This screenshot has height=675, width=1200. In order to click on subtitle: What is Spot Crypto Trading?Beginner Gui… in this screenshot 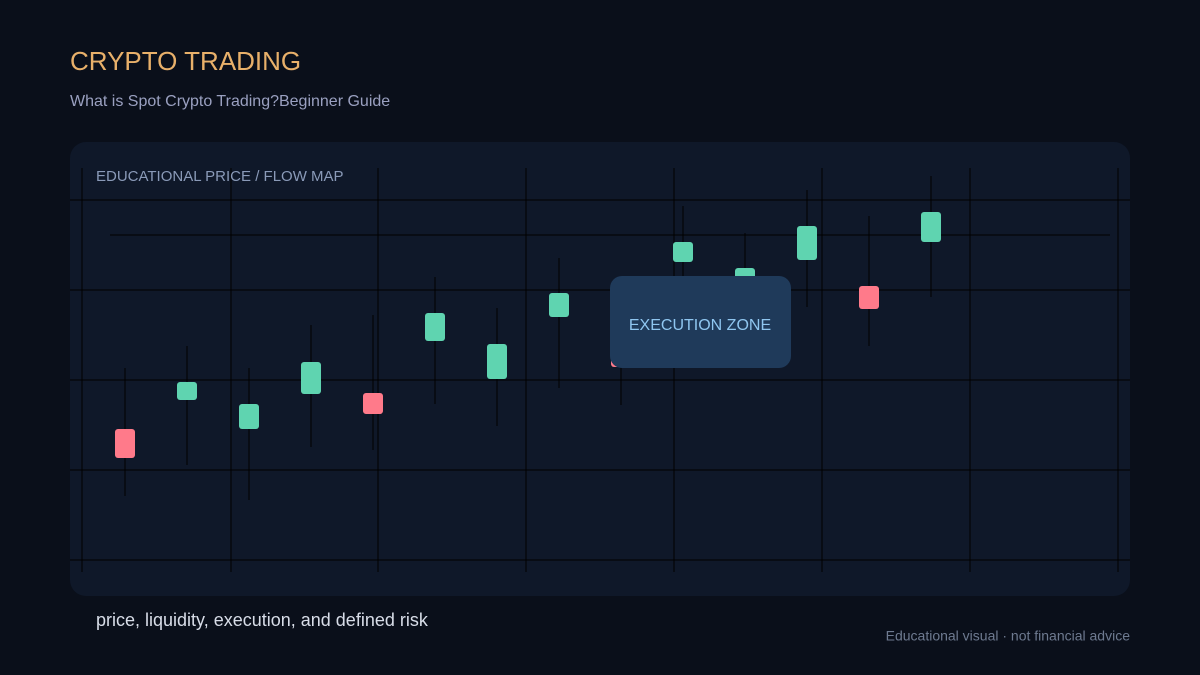, I will do `click(230, 101)`.